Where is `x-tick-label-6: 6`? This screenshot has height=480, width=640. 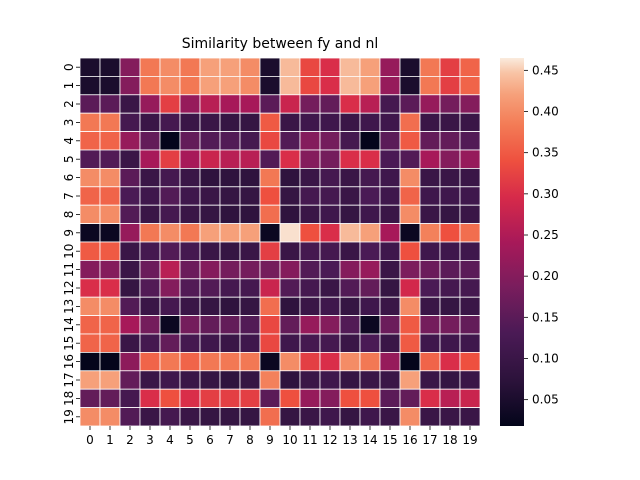
x-tick-label-6: 6 is located at coordinates (210, 440).